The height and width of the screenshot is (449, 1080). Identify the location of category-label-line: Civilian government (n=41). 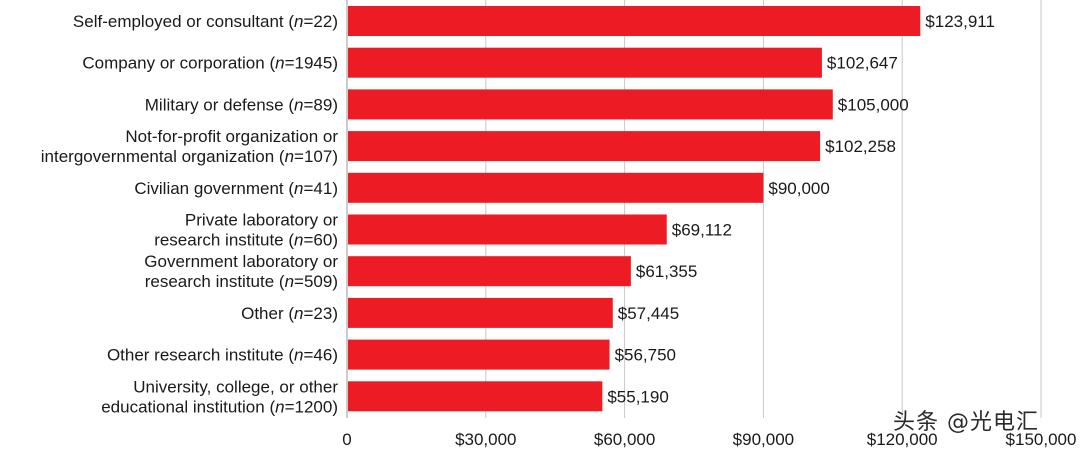
(236, 188).